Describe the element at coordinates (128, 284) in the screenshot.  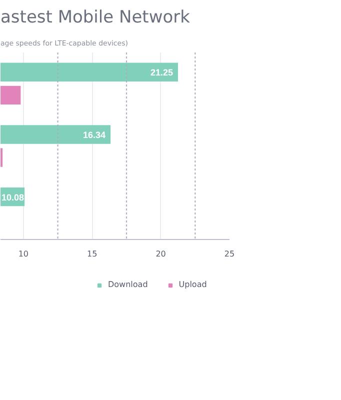
I see `legend-label: Download` at that location.